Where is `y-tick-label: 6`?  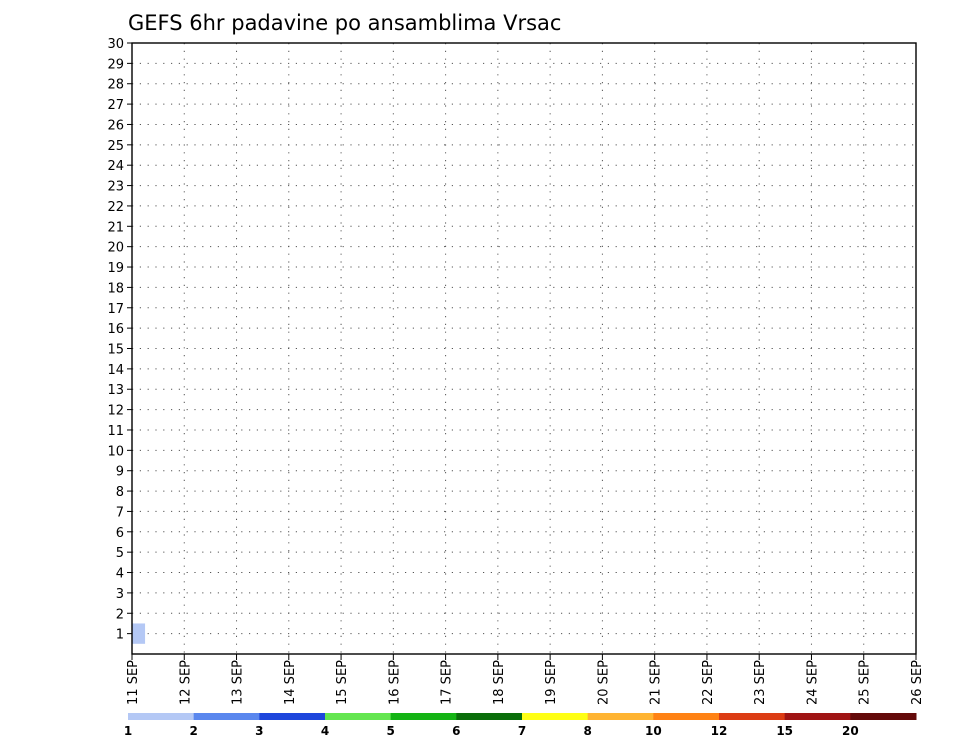 y-tick-label: 6 is located at coordinates (120, 533).